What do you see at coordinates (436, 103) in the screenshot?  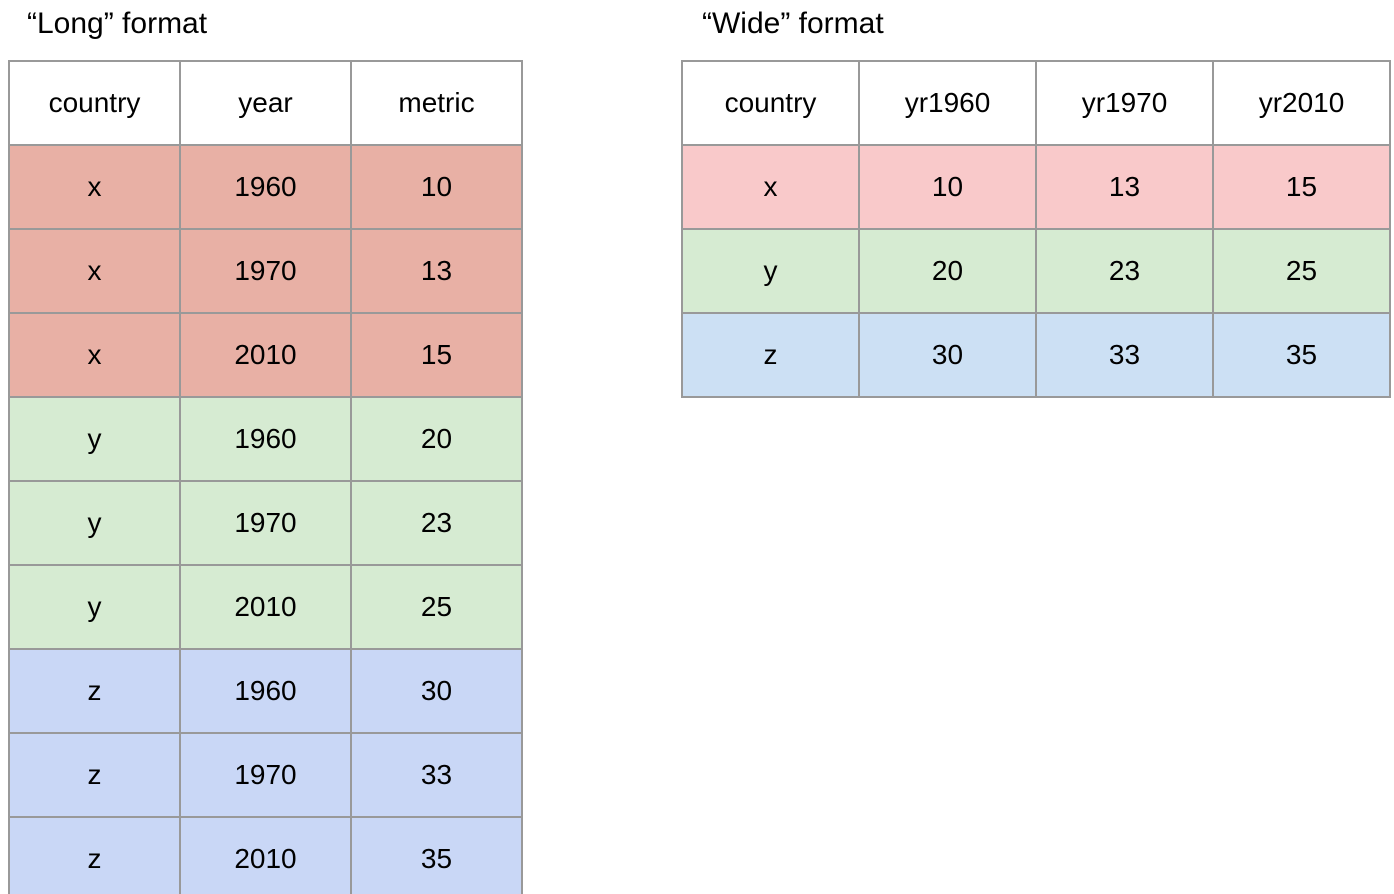 I see `column-header-metric: metric` at bounding box center [436, 103].